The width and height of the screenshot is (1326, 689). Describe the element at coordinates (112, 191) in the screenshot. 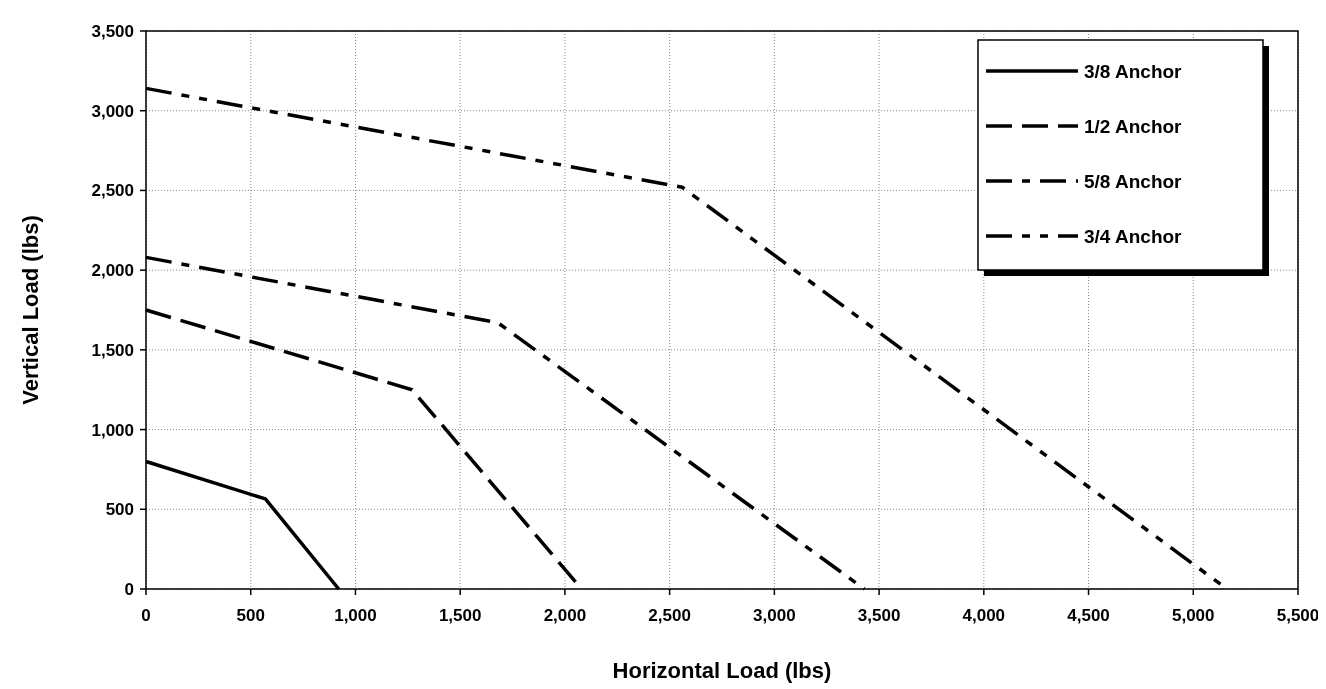

I see `y-tick-label: 2,500` at that location.